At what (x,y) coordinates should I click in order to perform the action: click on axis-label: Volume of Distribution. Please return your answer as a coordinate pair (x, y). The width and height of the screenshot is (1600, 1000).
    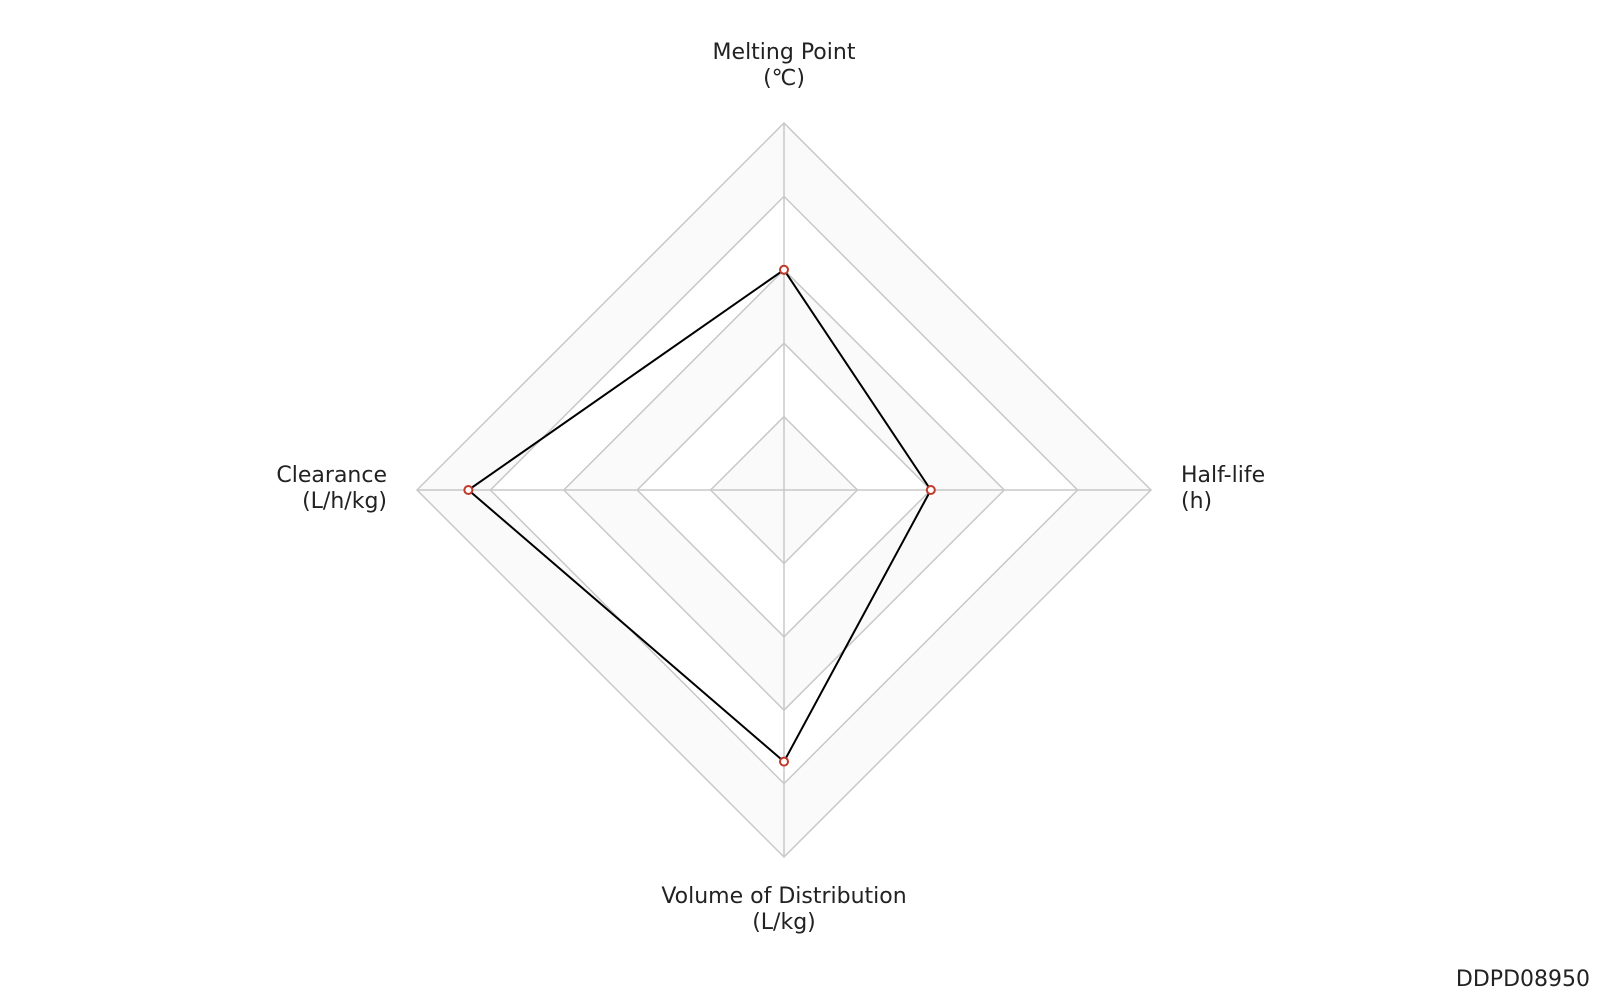
    Looking at the image, I should click on (783, 896).